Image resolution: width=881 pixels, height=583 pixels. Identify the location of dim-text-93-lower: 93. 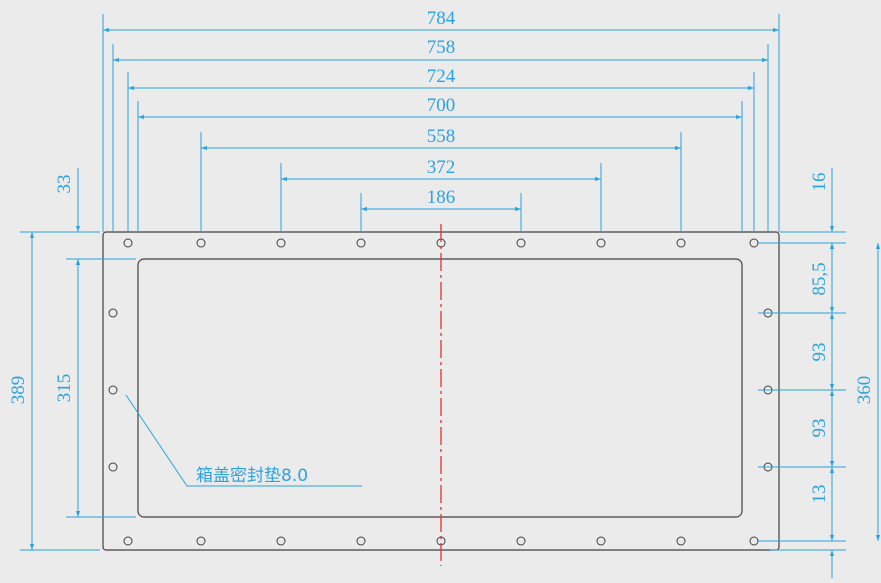
(819, 428).